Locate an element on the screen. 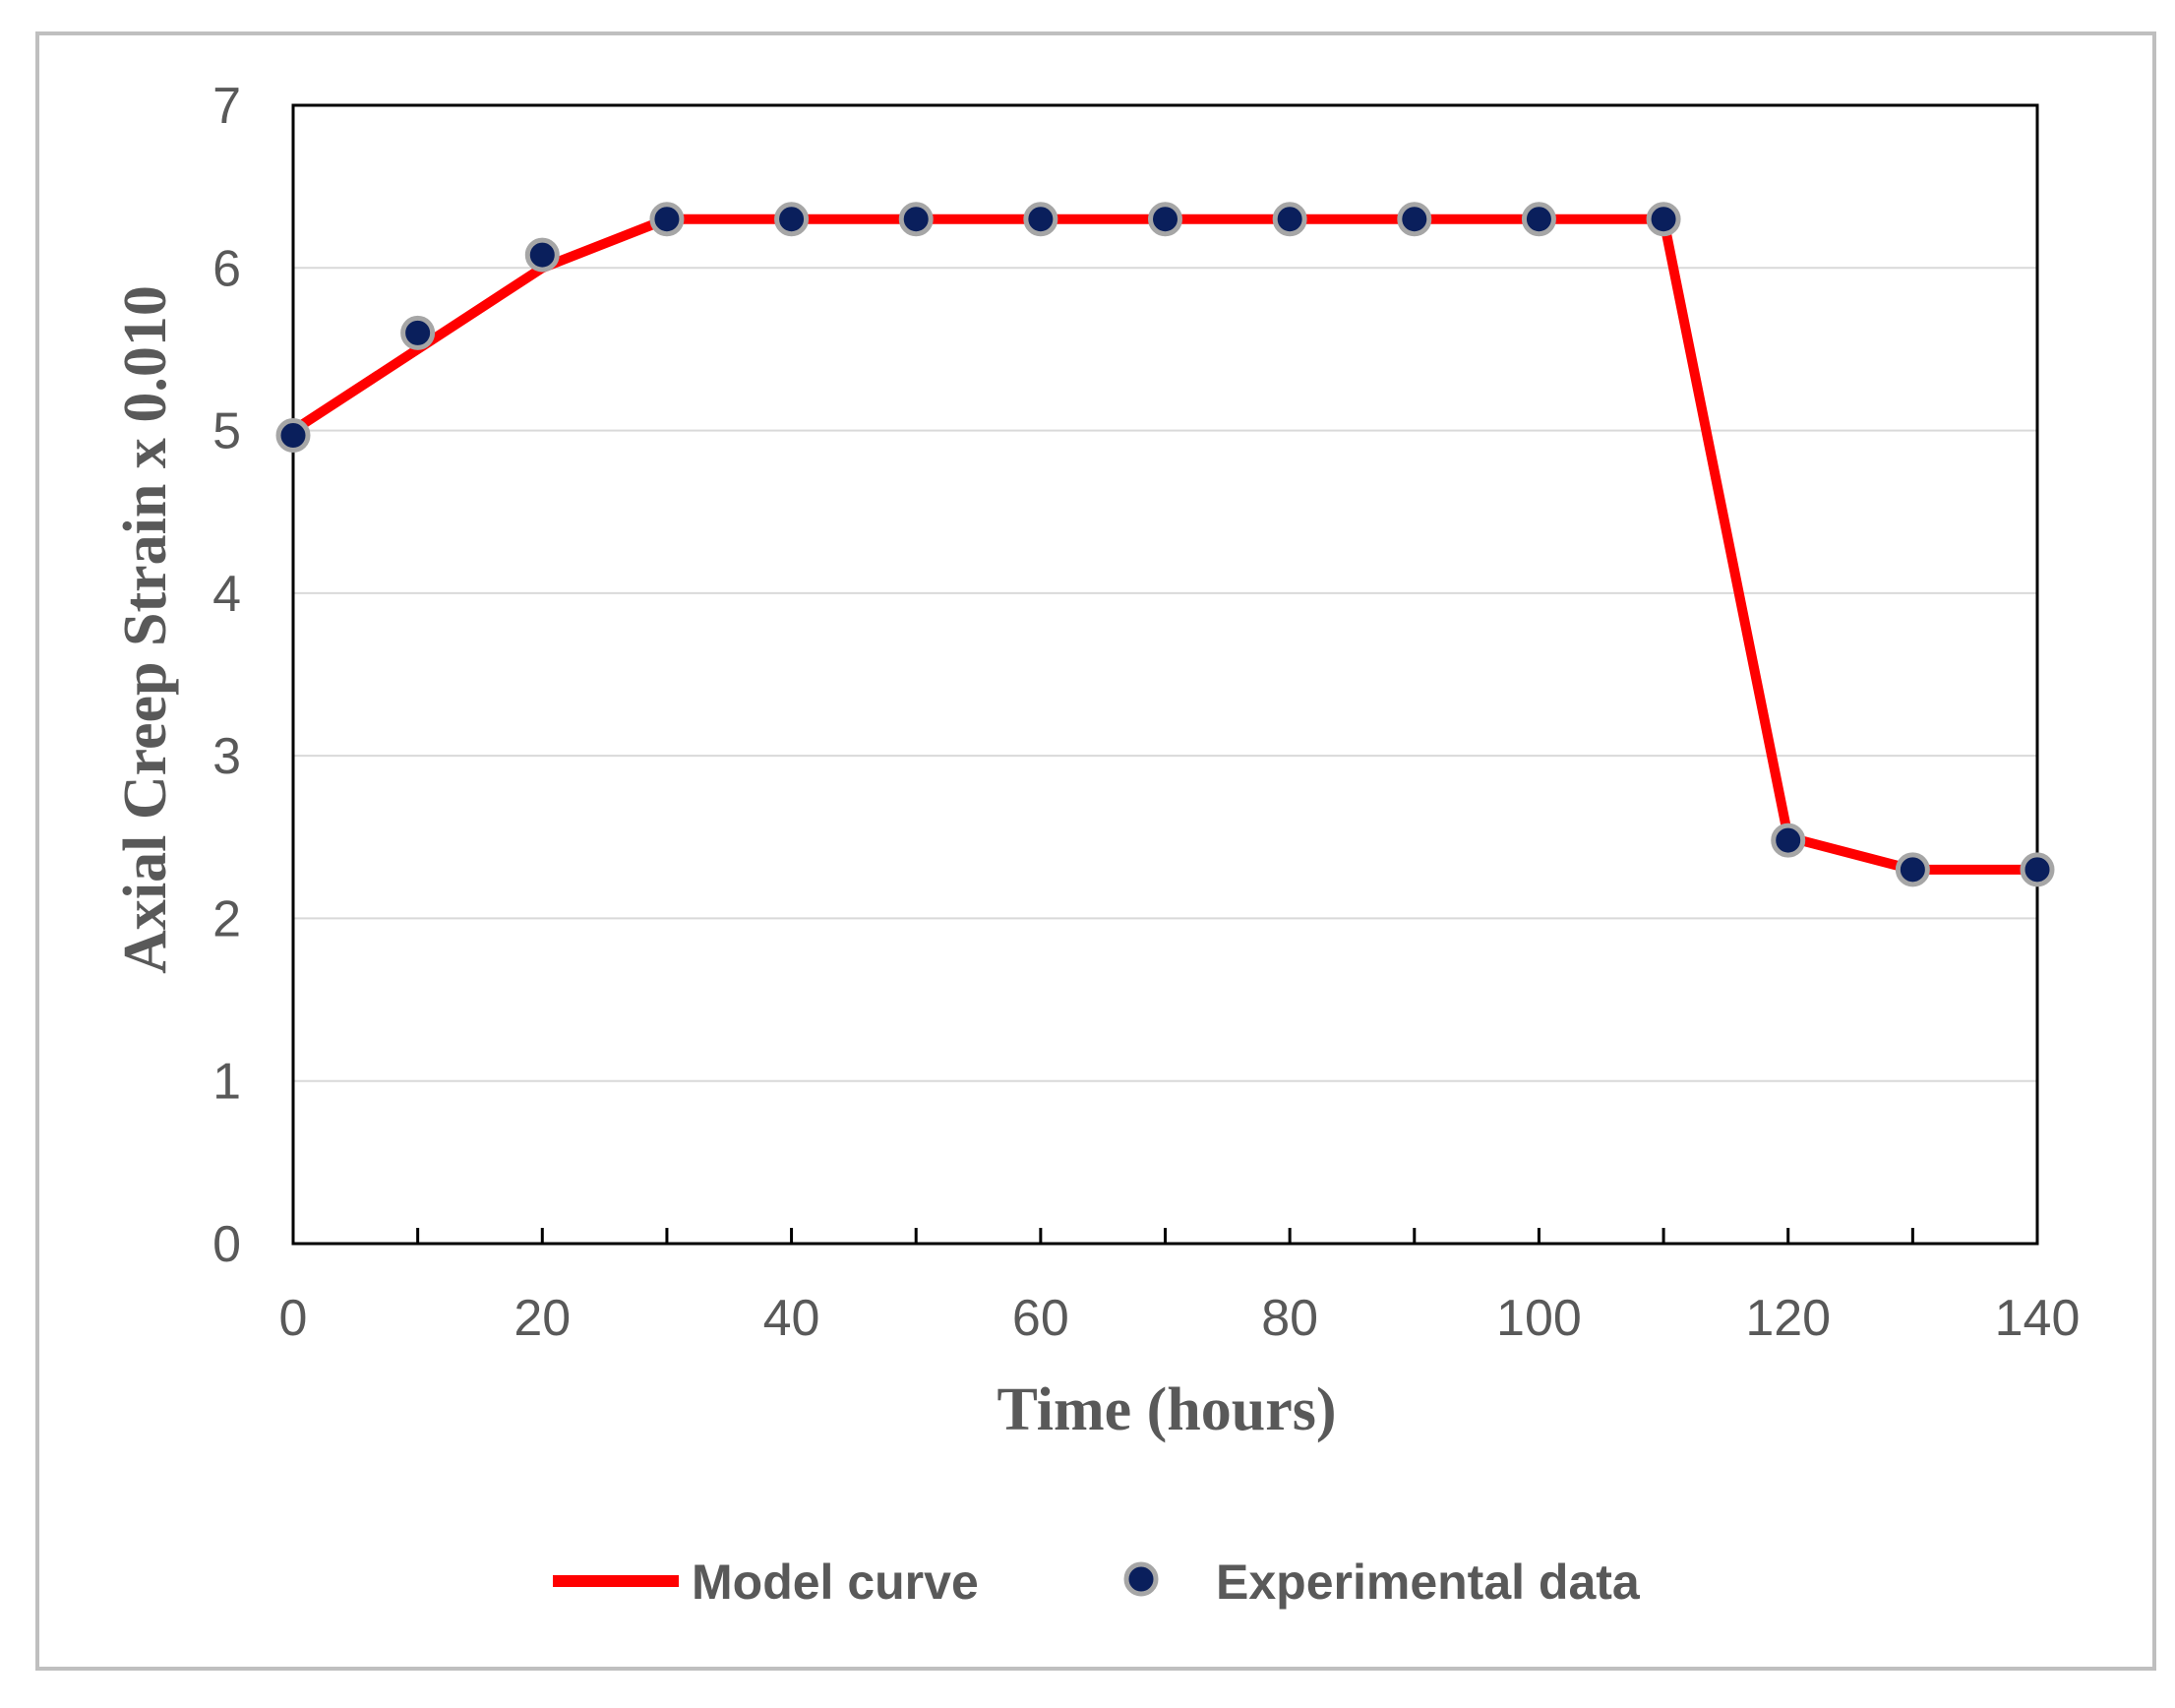 The image size is (2175, 1708). y-tick-label-1: 1 is located at coordinates (226, 1082).